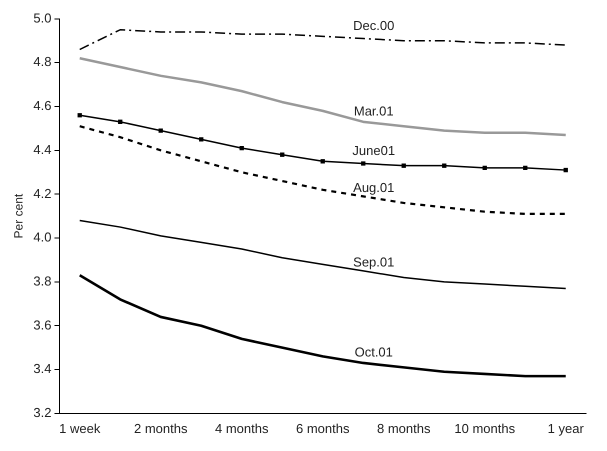  What do you see at coordinates (373, 188) in the screenshot?
I see `series-label: Aug.01` at bounding box center [373, 188].